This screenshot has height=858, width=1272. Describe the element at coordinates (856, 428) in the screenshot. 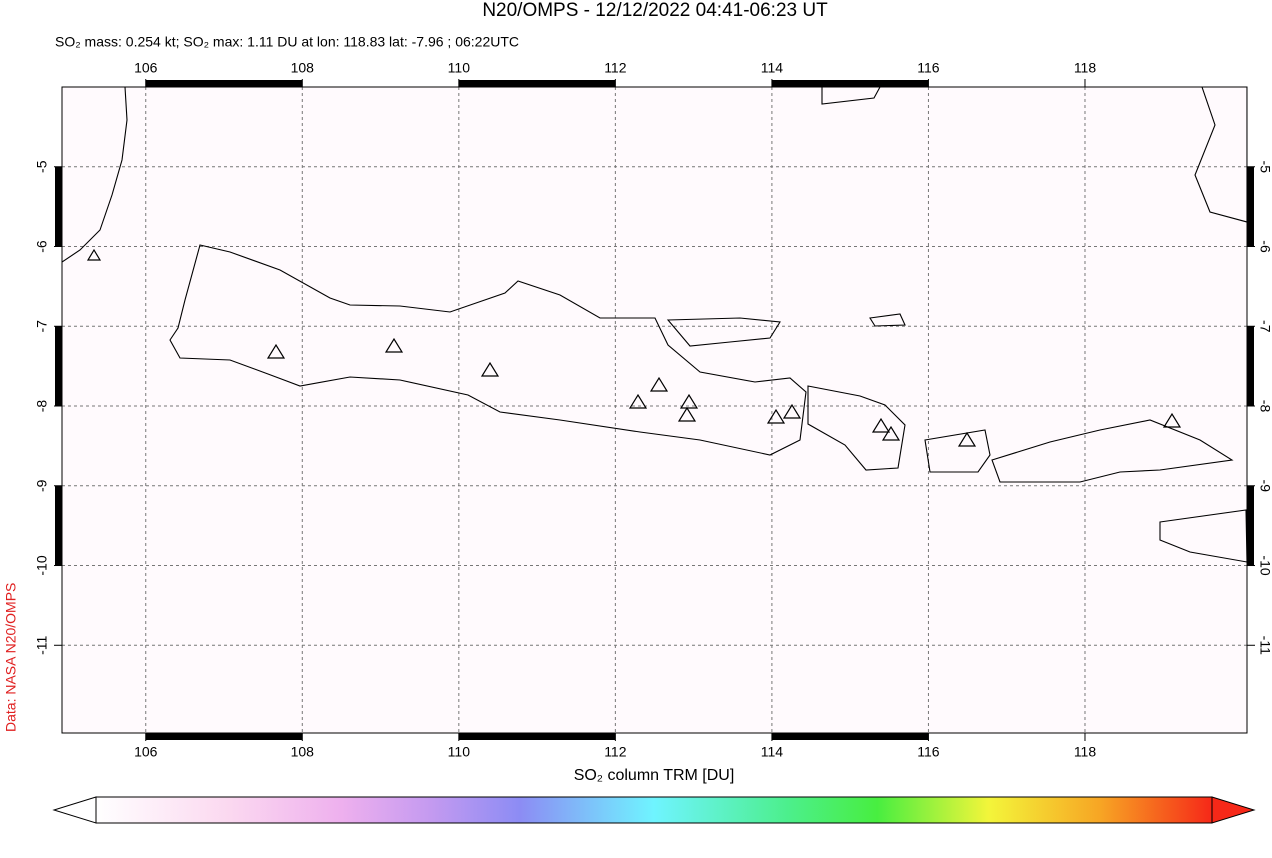

I see `bali-coast` at that location.